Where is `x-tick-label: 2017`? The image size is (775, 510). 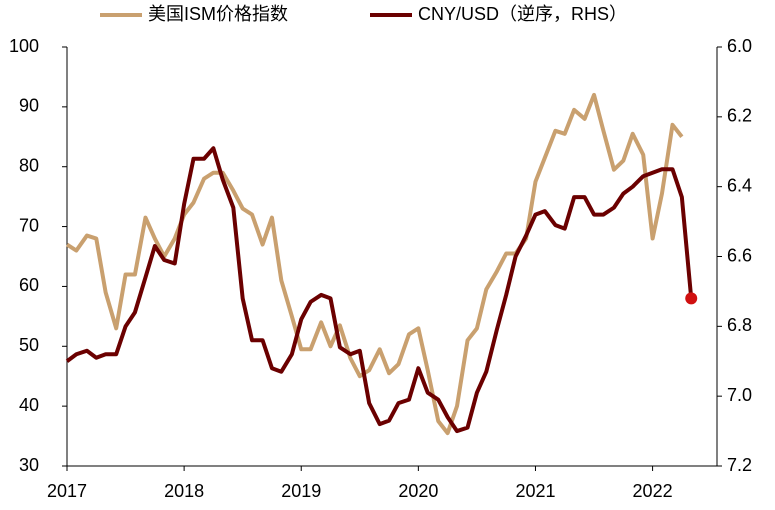
x-tick-label: 2017 is located at coordinates (67, 491).